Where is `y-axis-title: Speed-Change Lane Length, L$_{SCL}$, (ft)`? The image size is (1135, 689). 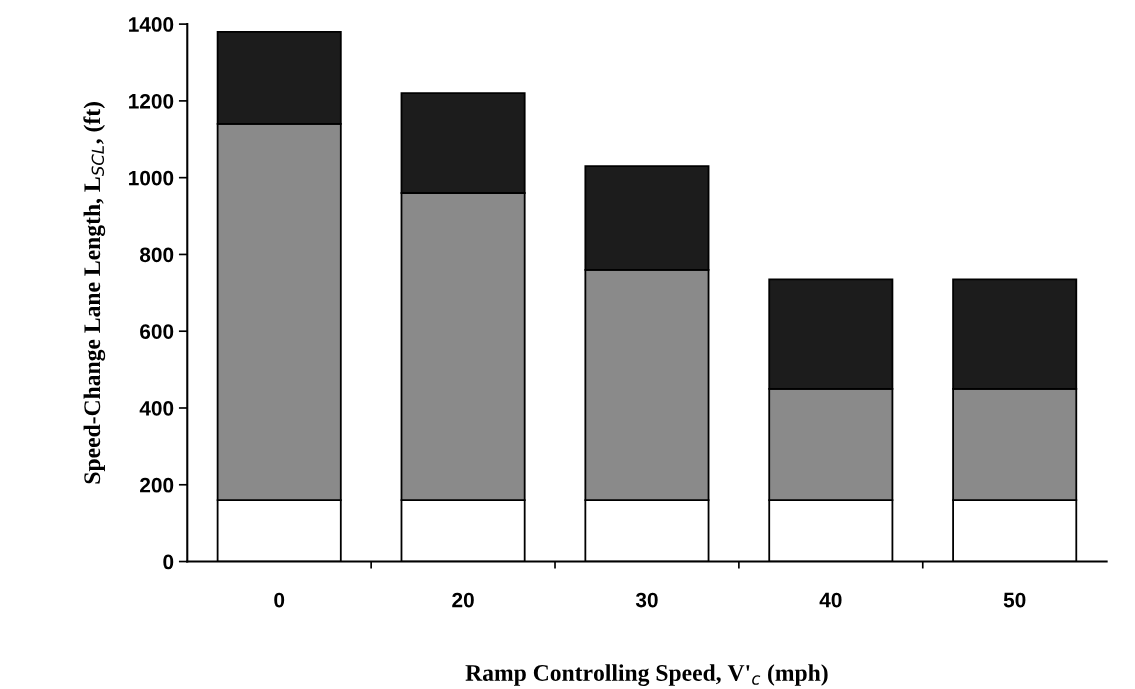
y-axis-title: Speed-Change Lane Length, L$_{SCL}$, (ft) is located at coordinates (94, 293).